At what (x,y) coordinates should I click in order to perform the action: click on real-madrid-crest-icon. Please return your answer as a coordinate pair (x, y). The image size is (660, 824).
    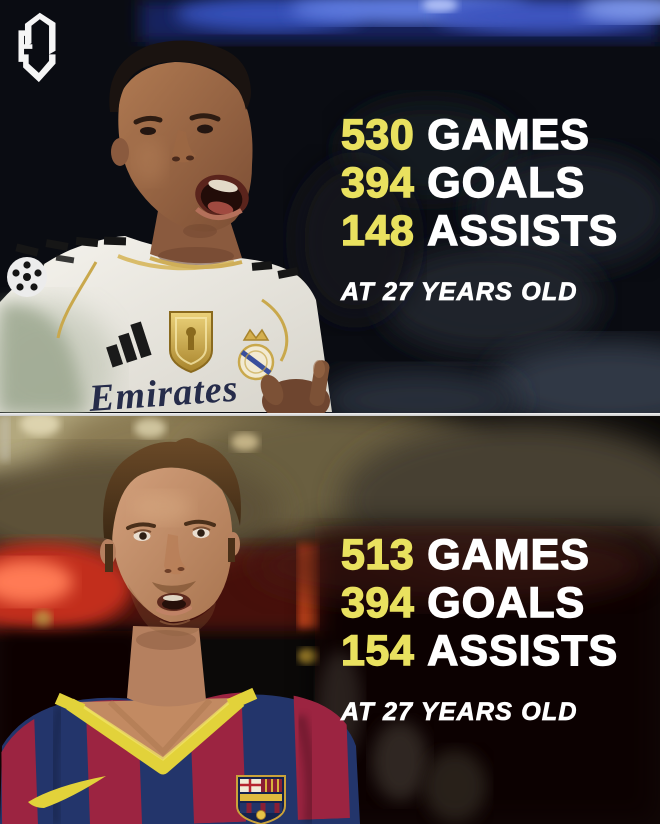
    Looking at the image, I should click on (256, 354).